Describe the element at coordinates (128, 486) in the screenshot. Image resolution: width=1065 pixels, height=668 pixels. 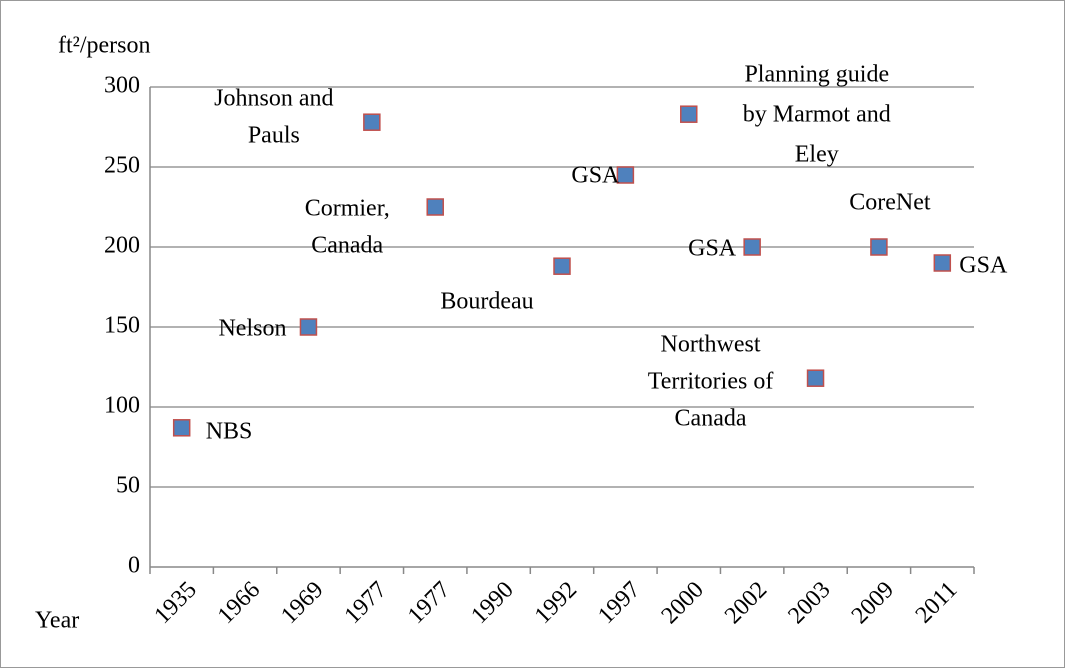
I see `y-tick-label: 50` at that location.